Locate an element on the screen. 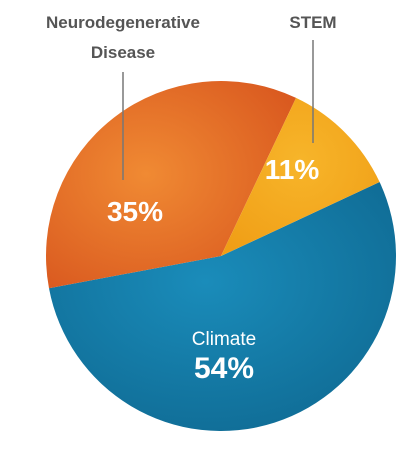  label-neurodegenerative-line2: Disease is located at coordinates (123, 52).